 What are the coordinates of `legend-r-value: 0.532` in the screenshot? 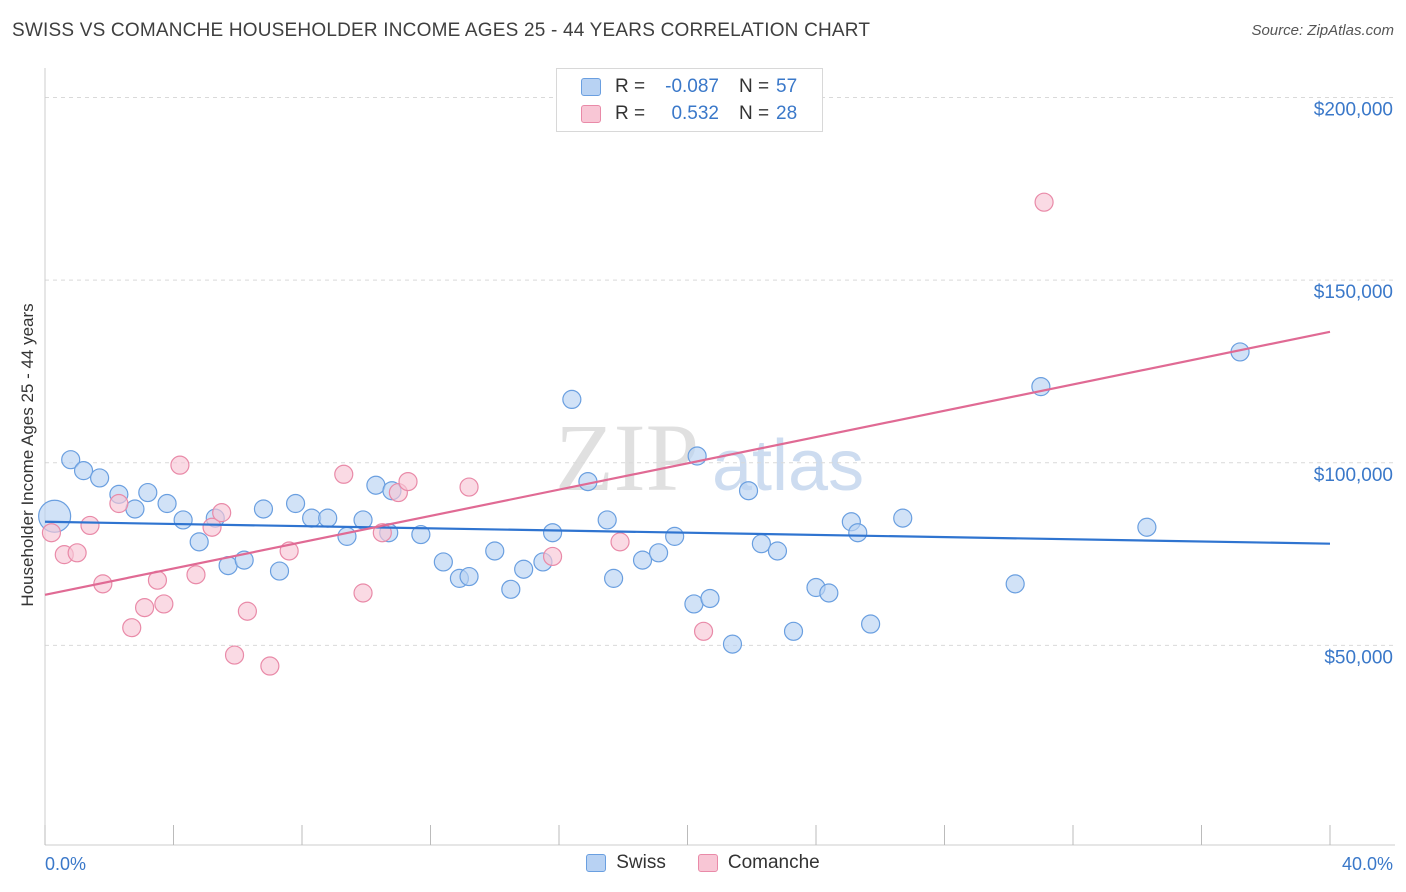 It's located at (695, 113).